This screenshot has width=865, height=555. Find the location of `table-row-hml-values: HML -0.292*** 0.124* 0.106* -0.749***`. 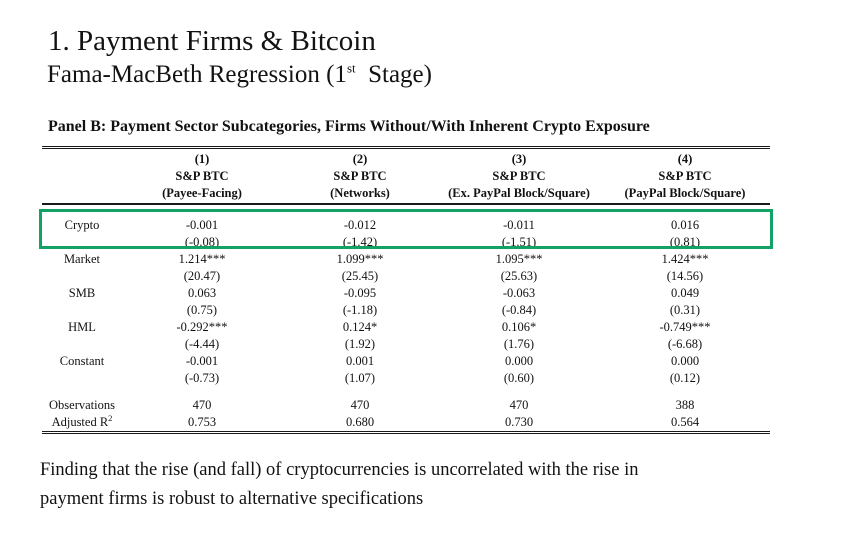

table-row-hml-values: HML -0.292*** 0.124* 0.106* -0.749*** is located at coordinates (406, 327).